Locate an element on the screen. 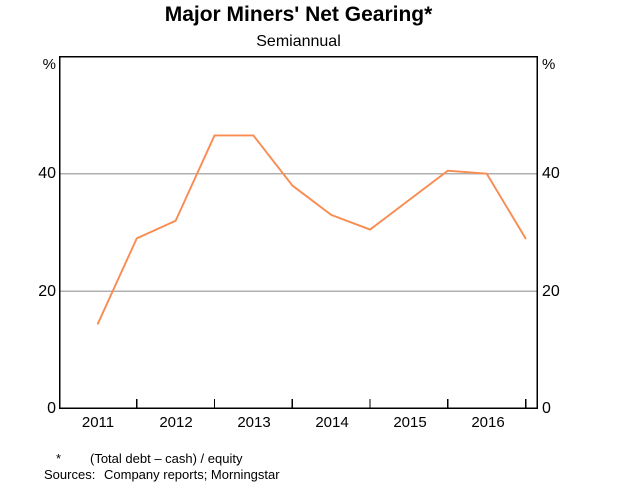 Image resolution: width=619 pixels, height=489 pixels. y-axis-unit-right: % is located at coordinates (549, 64).